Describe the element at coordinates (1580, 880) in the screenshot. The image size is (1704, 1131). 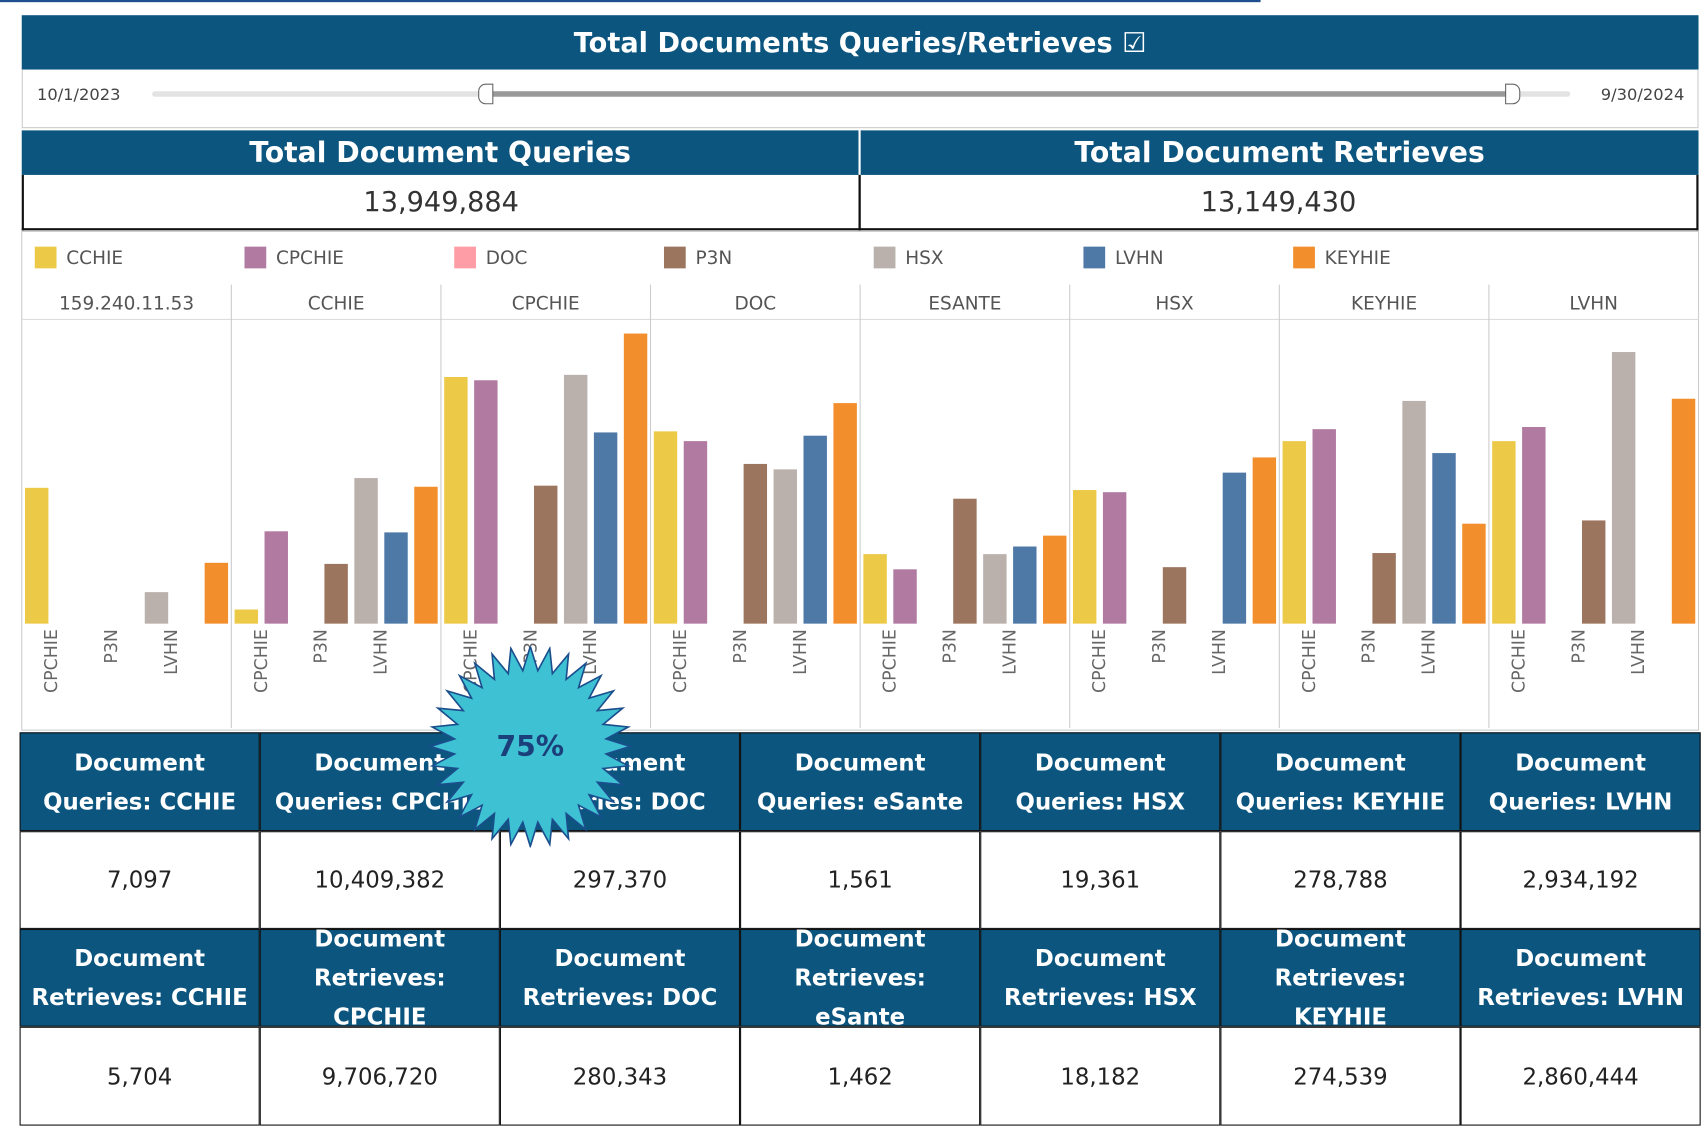
I see `table-value-cell: 2,934,192` at that location.